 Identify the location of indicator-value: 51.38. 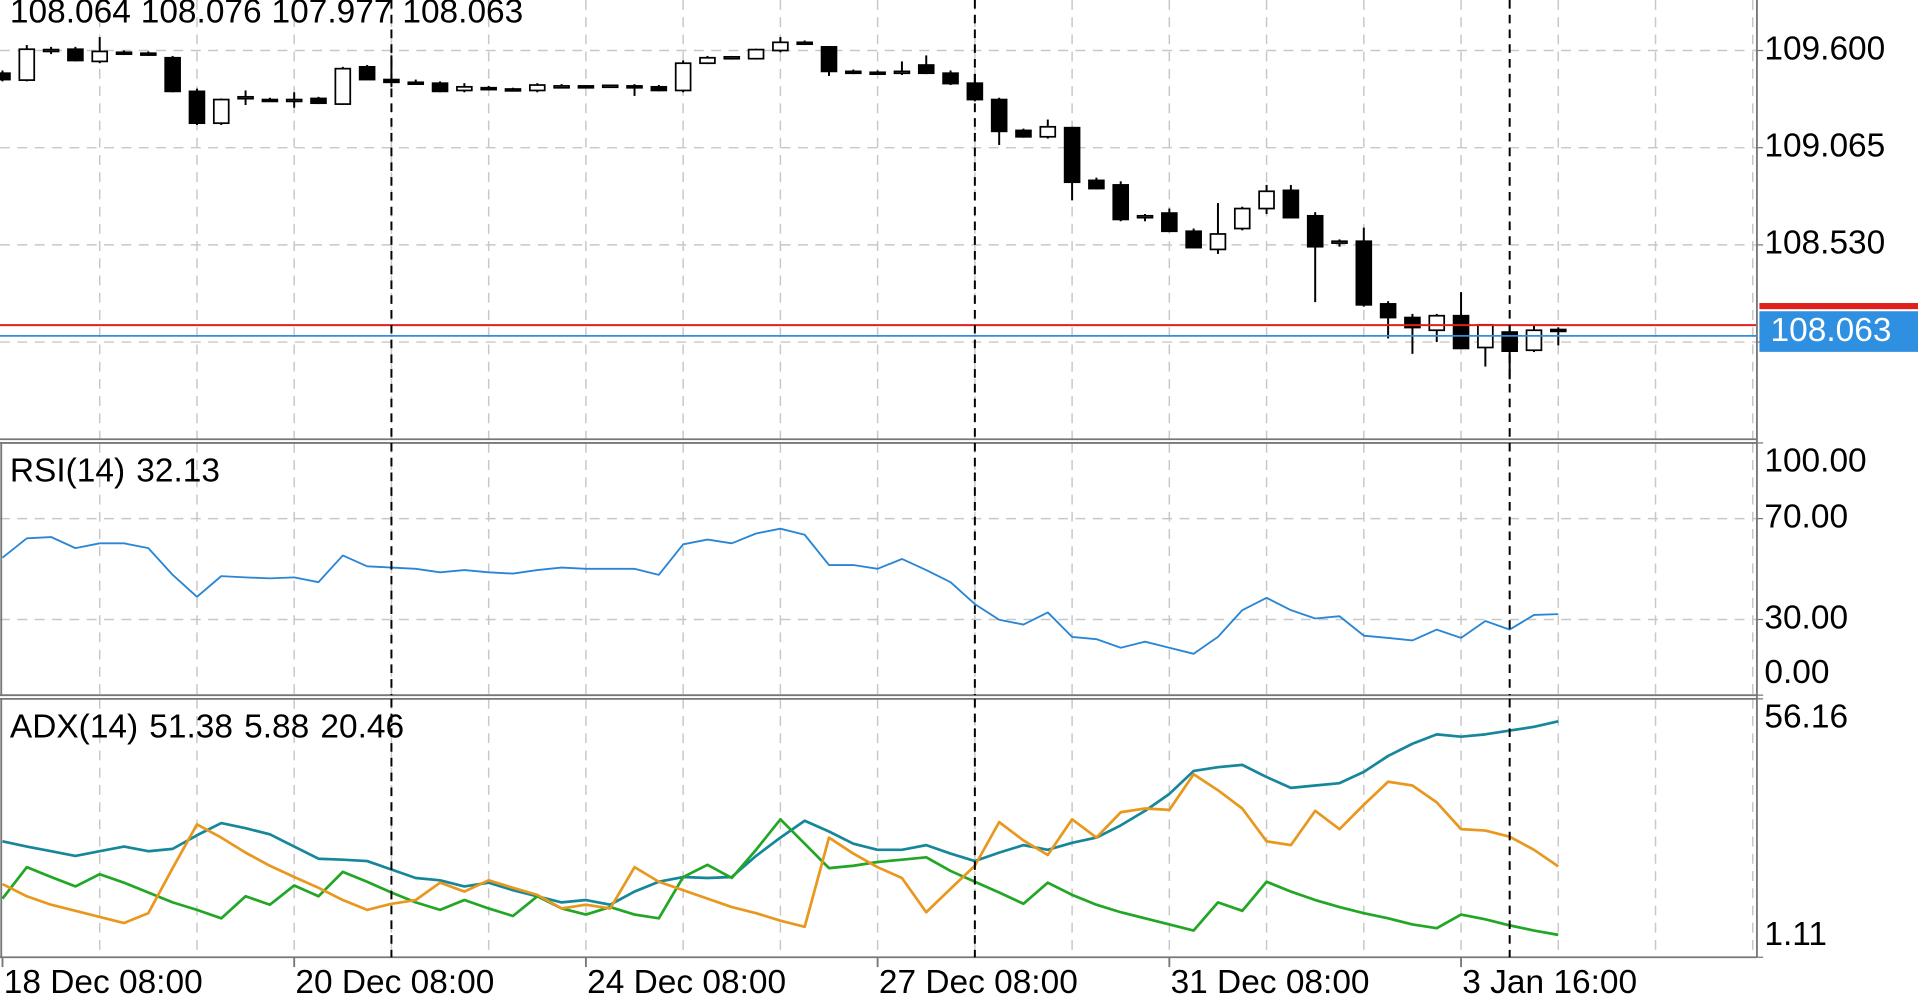
(191, 726).